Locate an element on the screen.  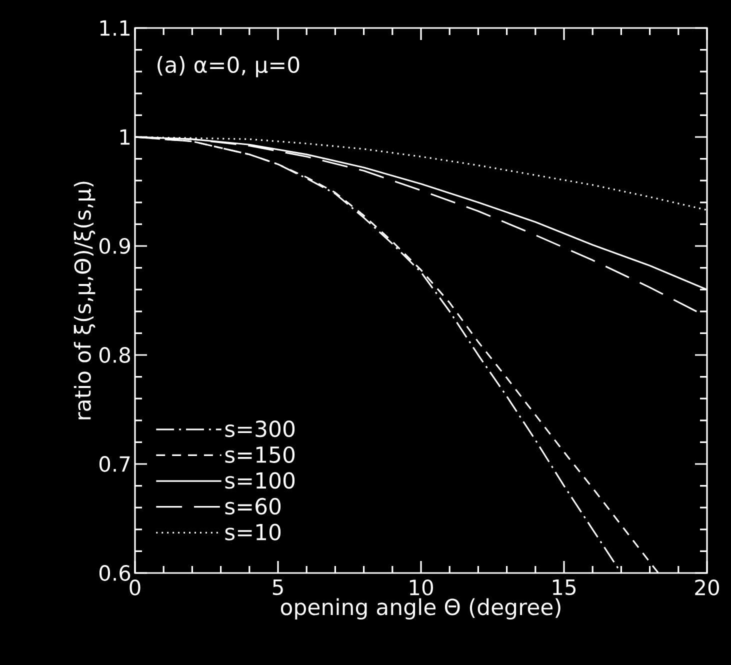
legend-label: s=150 is located at coordinates (260, 454).